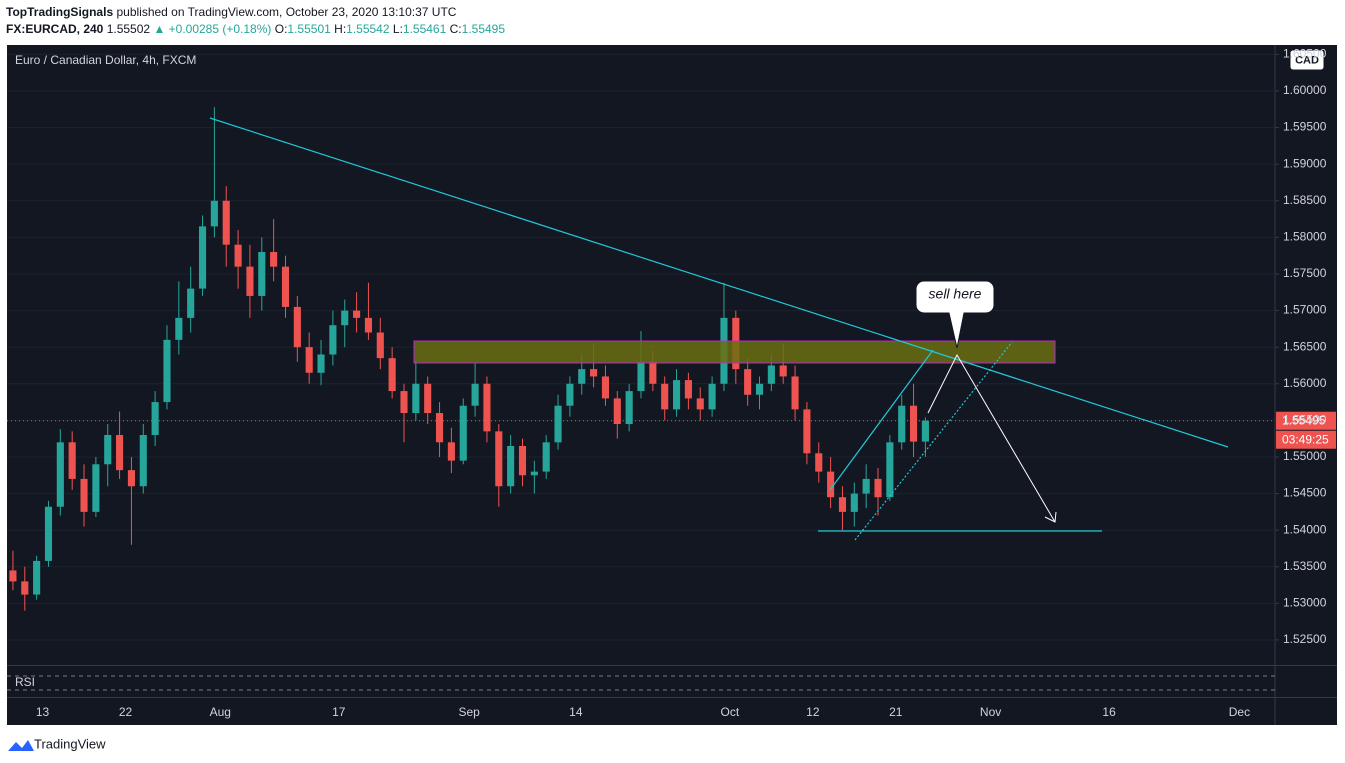 This screenshot has height=763, width=1345. Describe the element at coordinates (339, 712) in the screenshot. I see `x-tick-label: 17` at that location.